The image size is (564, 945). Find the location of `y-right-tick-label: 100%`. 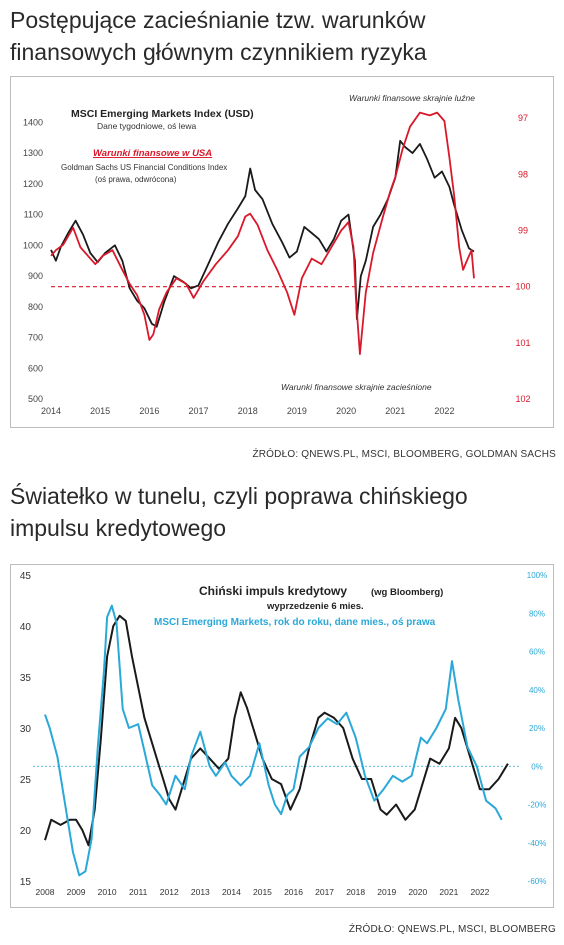

y-right-tick-label: 100% is located at coordinates (537, 575).